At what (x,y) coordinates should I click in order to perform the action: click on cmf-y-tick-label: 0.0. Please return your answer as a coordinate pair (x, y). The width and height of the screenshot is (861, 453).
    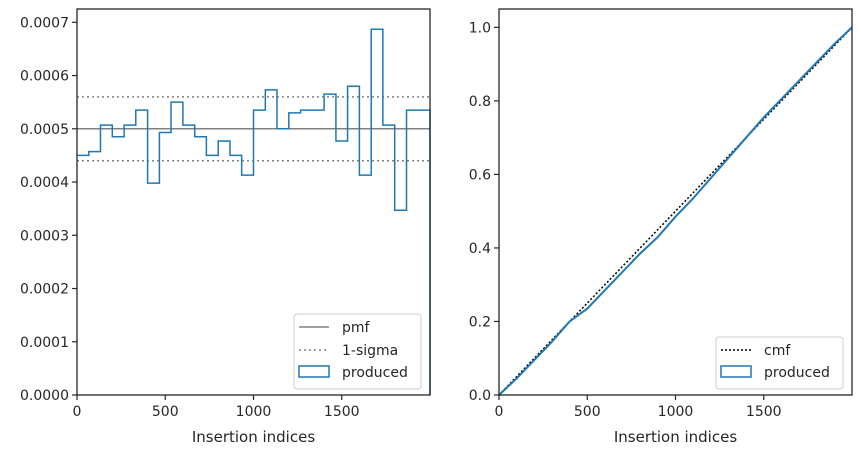
    Looking at the image, I should click on (480, 396).